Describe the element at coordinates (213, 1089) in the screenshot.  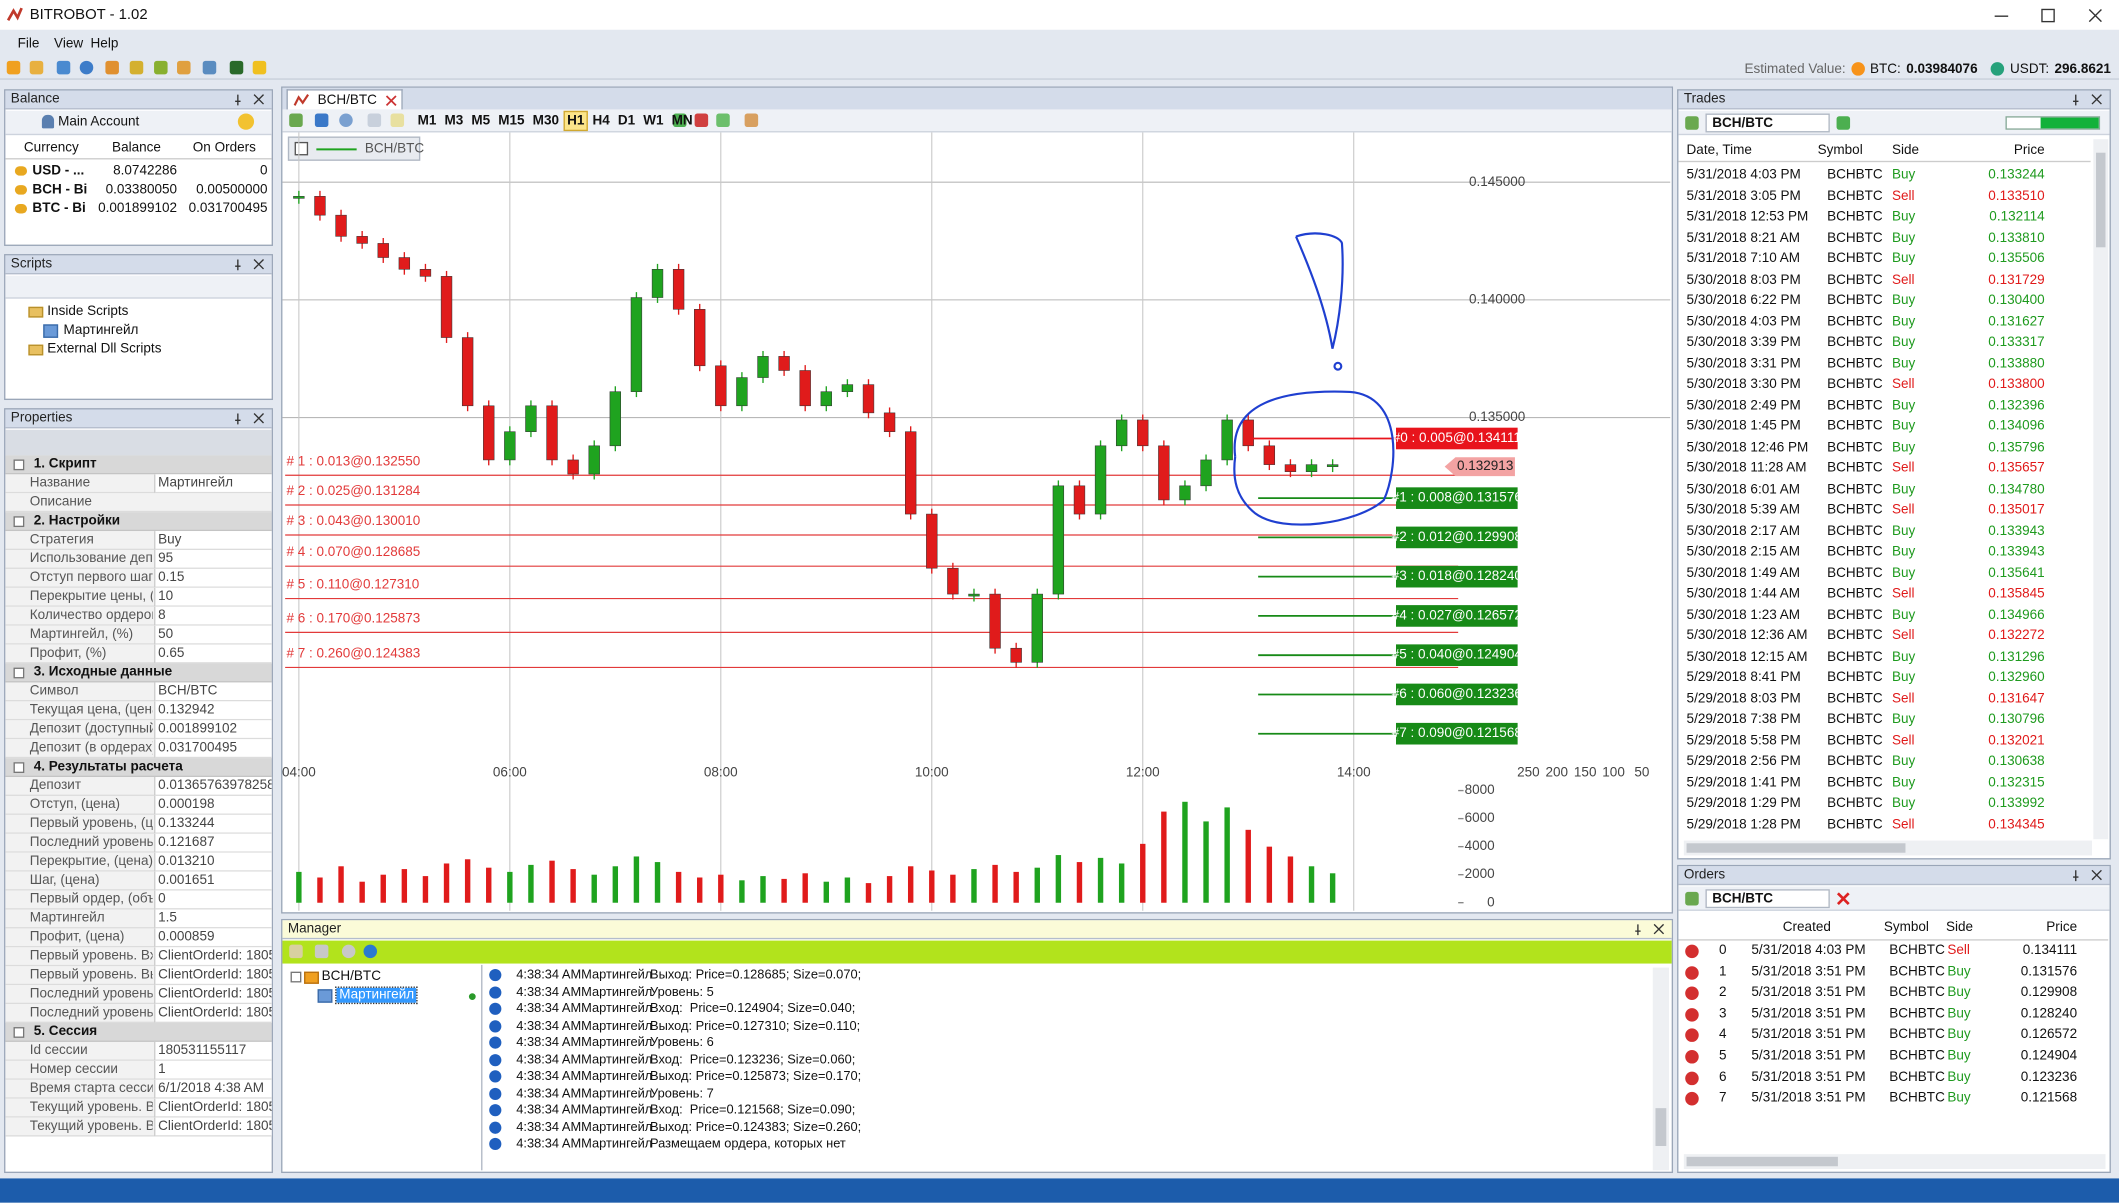
I see `property-value: 6/1/2018 4:38 AM` at that location.